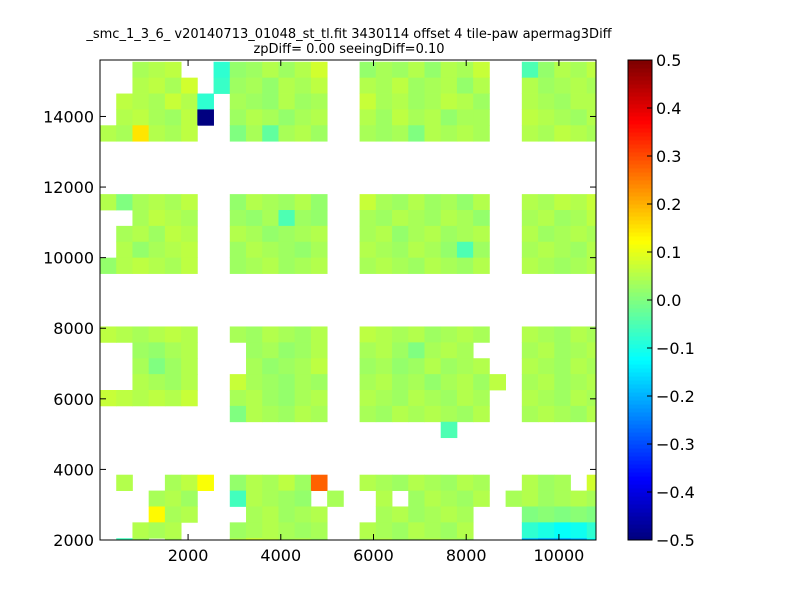  I want to click on colorbar: −0.5 −0.4 −0.3 −0.2 −0.1 0.0 0.1 0.2 0.3 0.4 0.5, so click(661, 300).